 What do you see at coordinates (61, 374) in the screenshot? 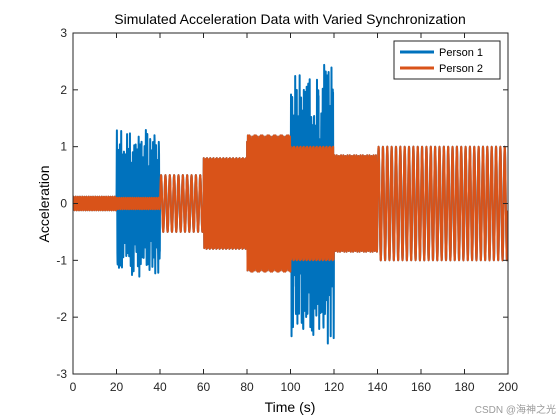
I see `y-tick-label: -3` at bounding box center [61, 374].